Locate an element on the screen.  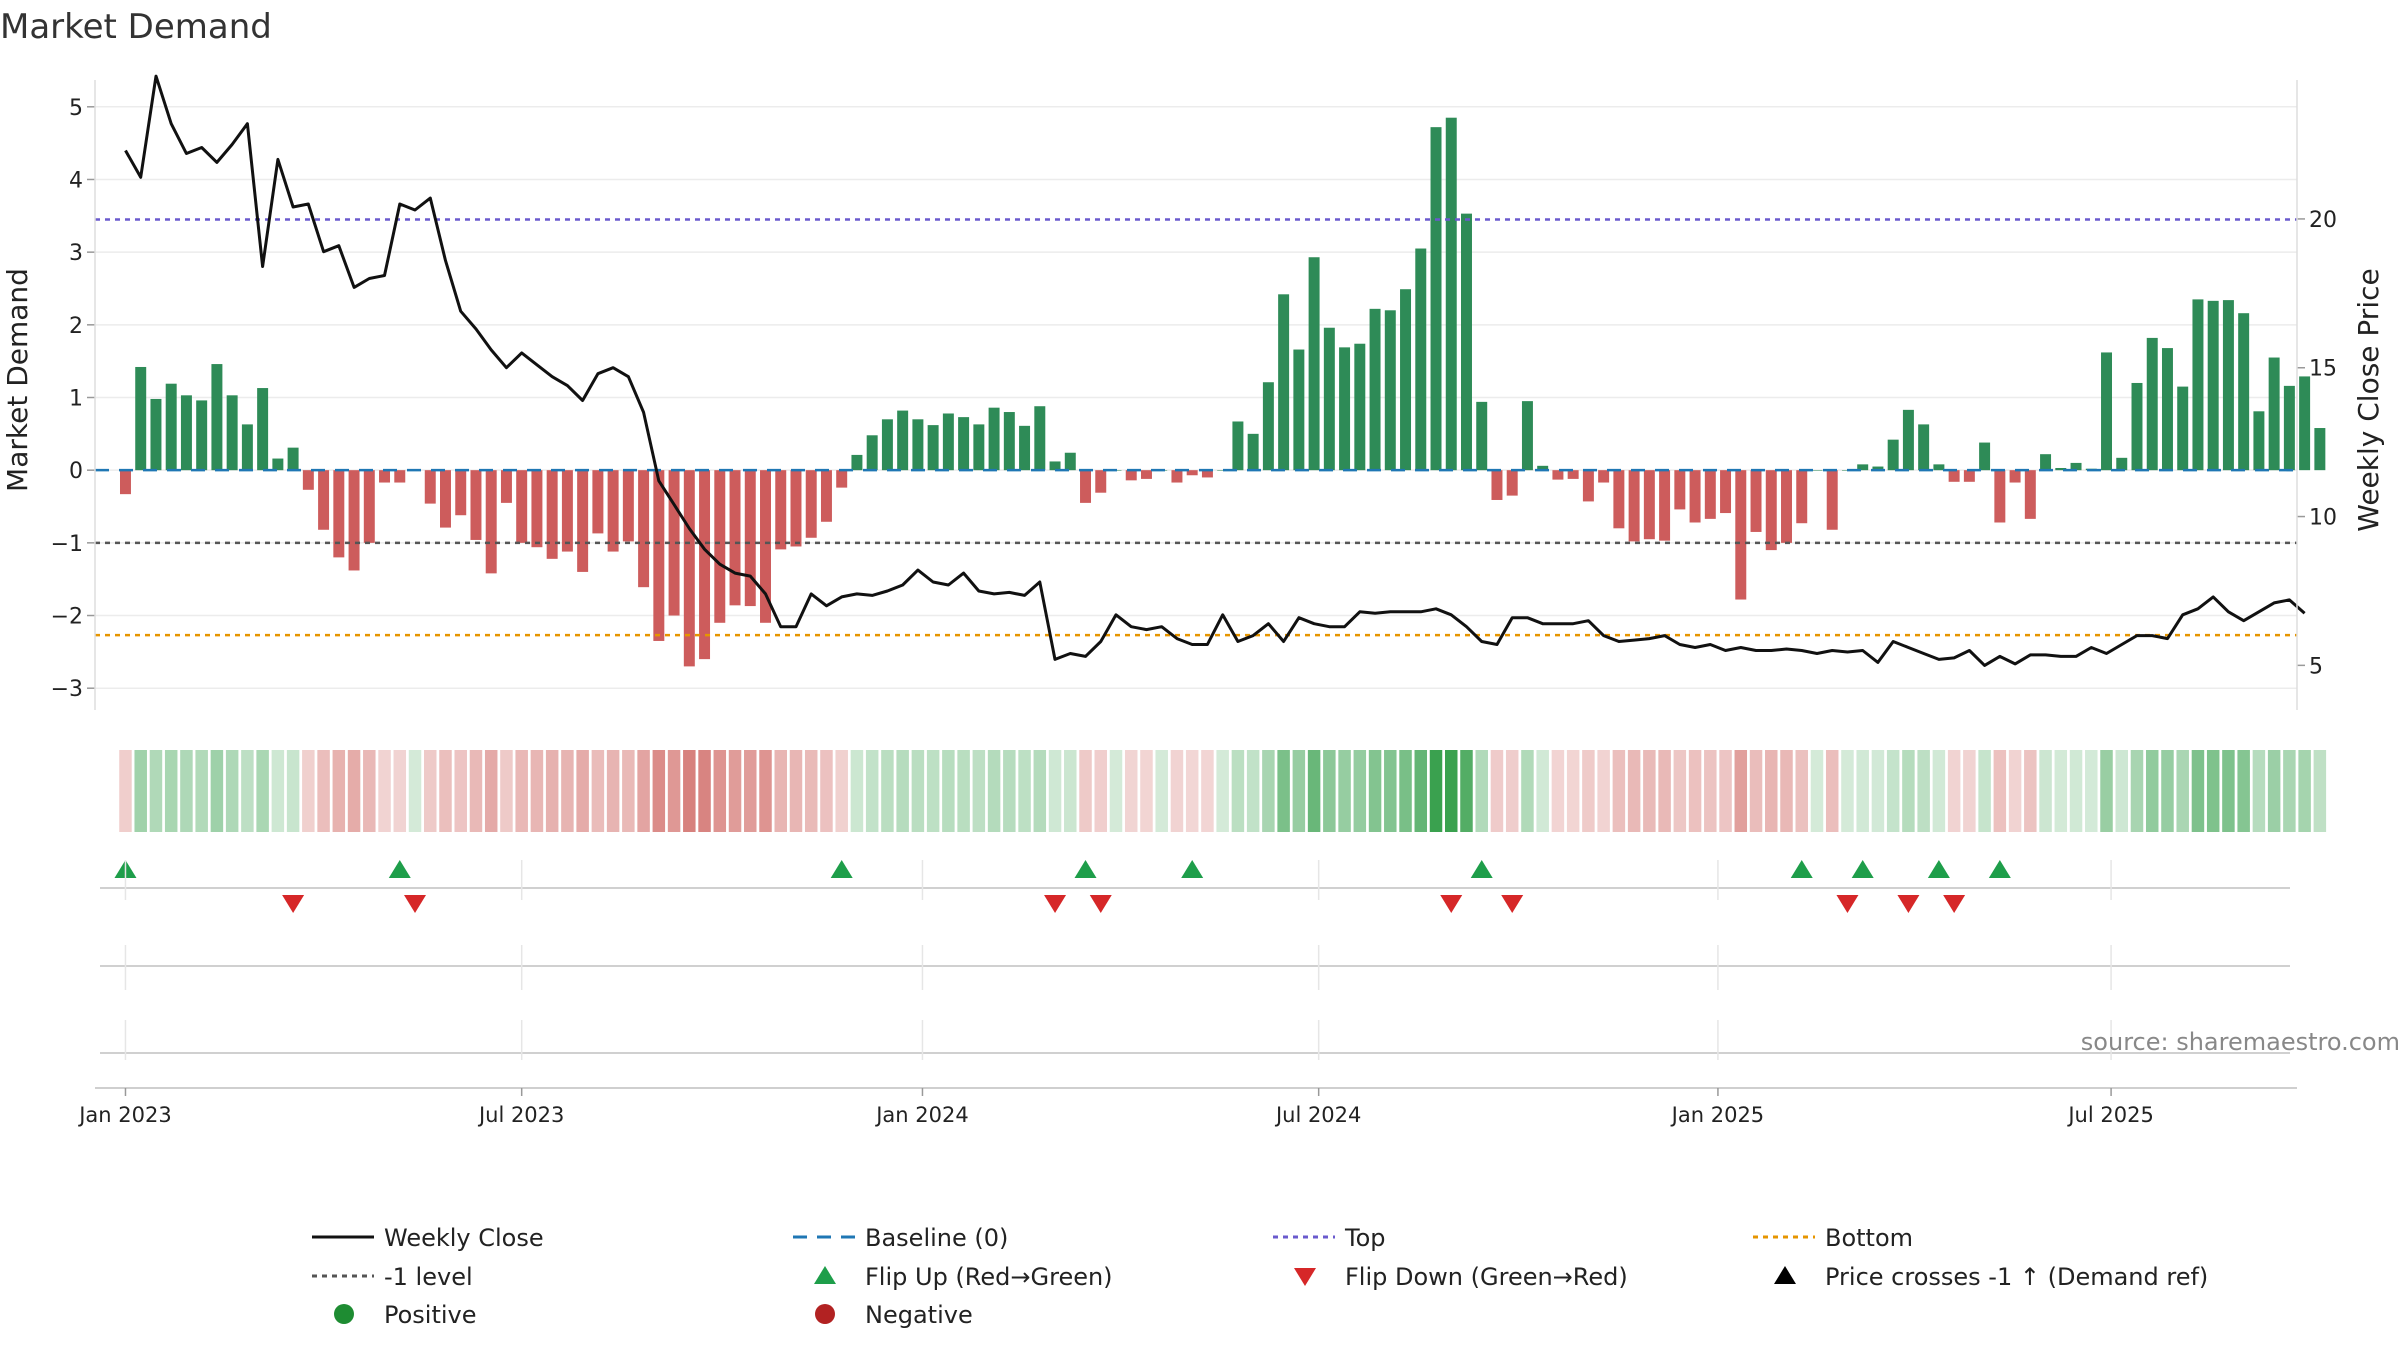
y-tick-label: 5 is located at coordinates (76, 108).